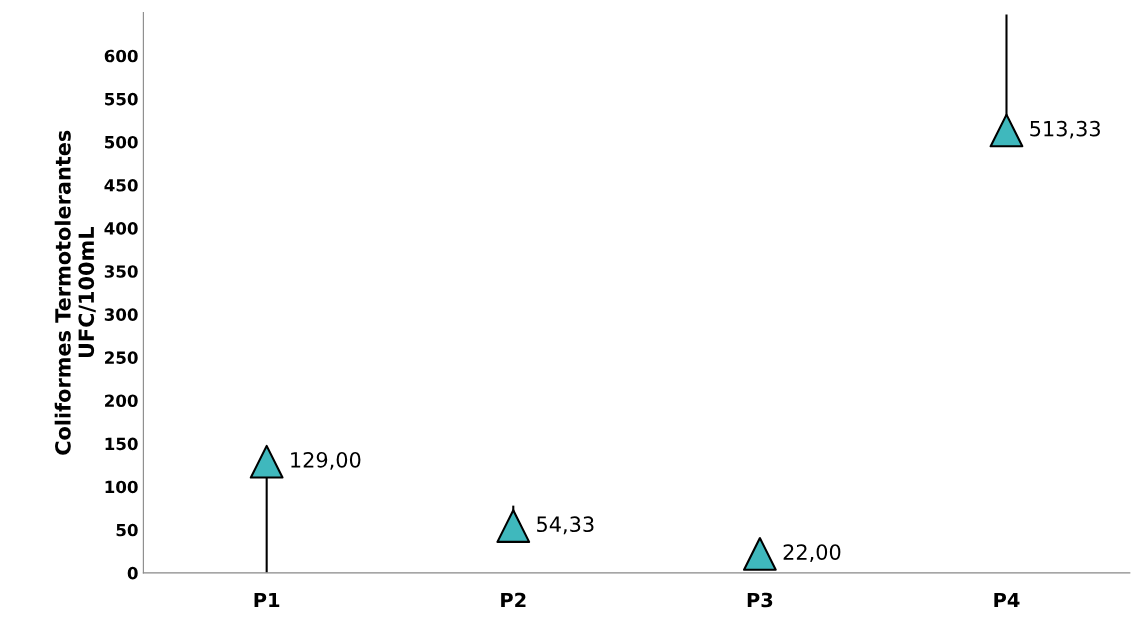  What do you see at coordinates (1007, 600) in the screenshot?
I see `x-tick-label: P4` at bounding box center [1007, 600].